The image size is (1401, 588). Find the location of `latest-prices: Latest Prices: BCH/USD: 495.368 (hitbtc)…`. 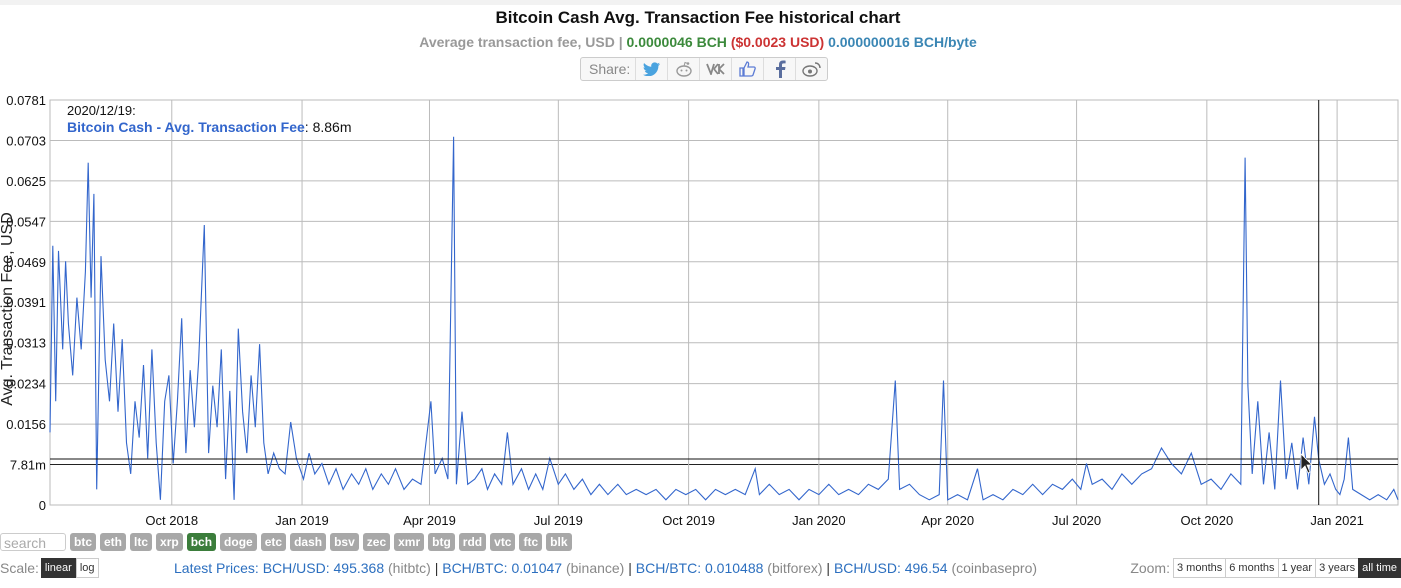

latest-prices: Latest Prices: BCH/USD: 495.368 (hitbtc)… is located at coordinates (605, 568).